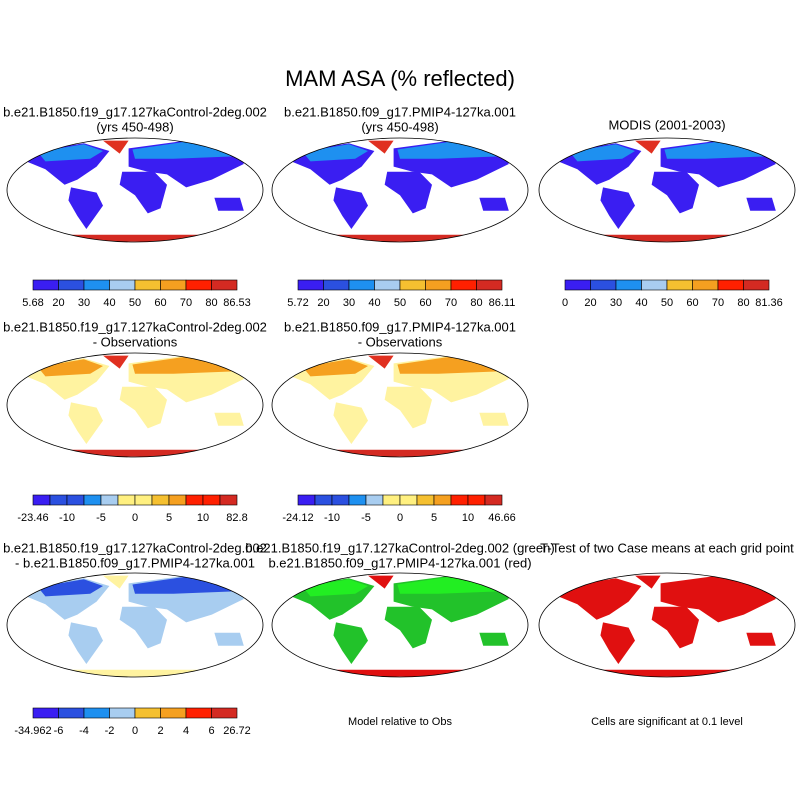 The width and height of the screenshot is (800, 805). What do you see at coordinates (667, 722) in the screenshot?
I see `panel-note: Cells are significant at 0.1 level` at bounding box center [667, 722].